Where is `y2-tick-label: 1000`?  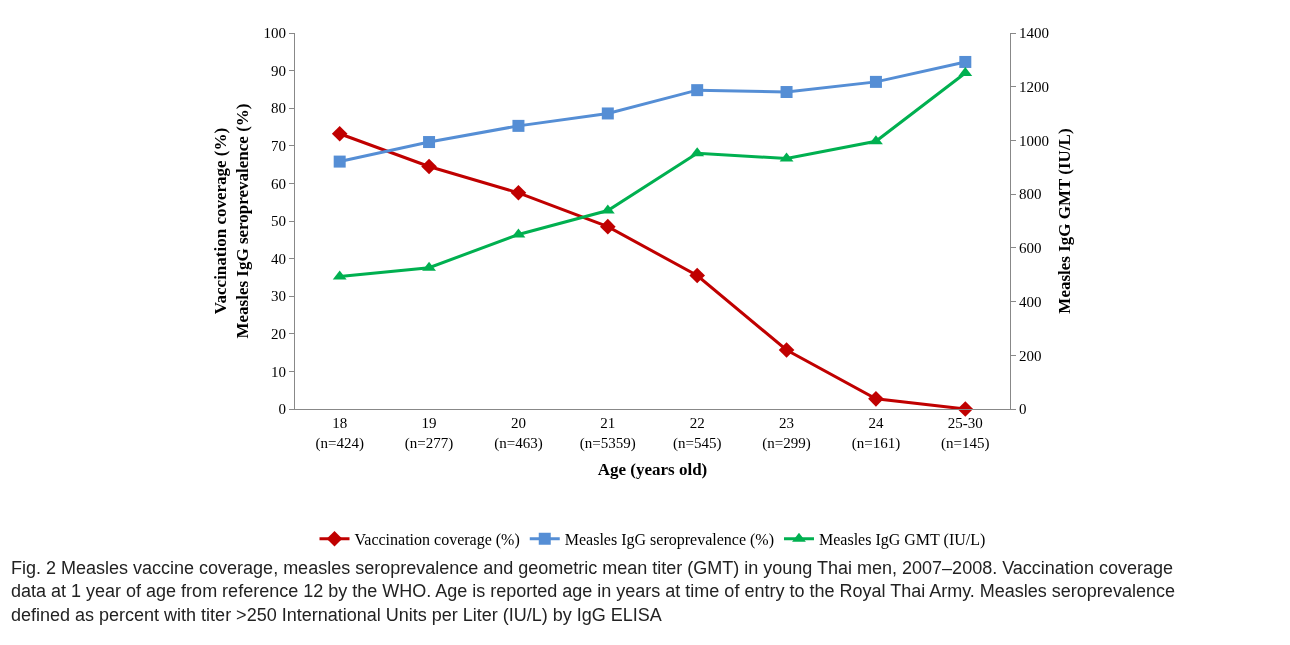
y2-tick-label: 1000 is located at coordinates (1034, 140).